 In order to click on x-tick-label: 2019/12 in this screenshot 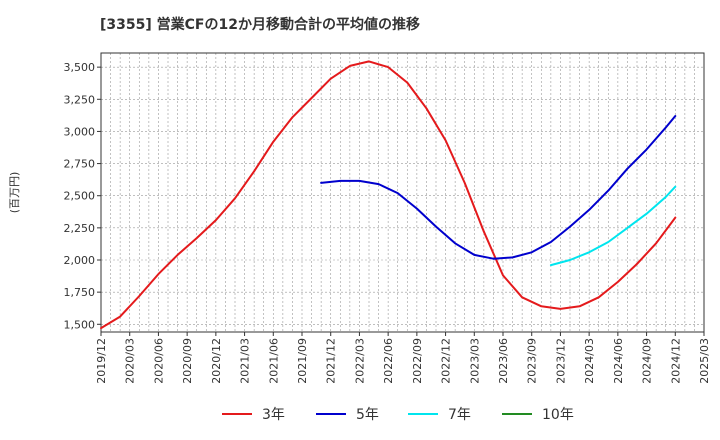, I will do `click(101, 361)`.